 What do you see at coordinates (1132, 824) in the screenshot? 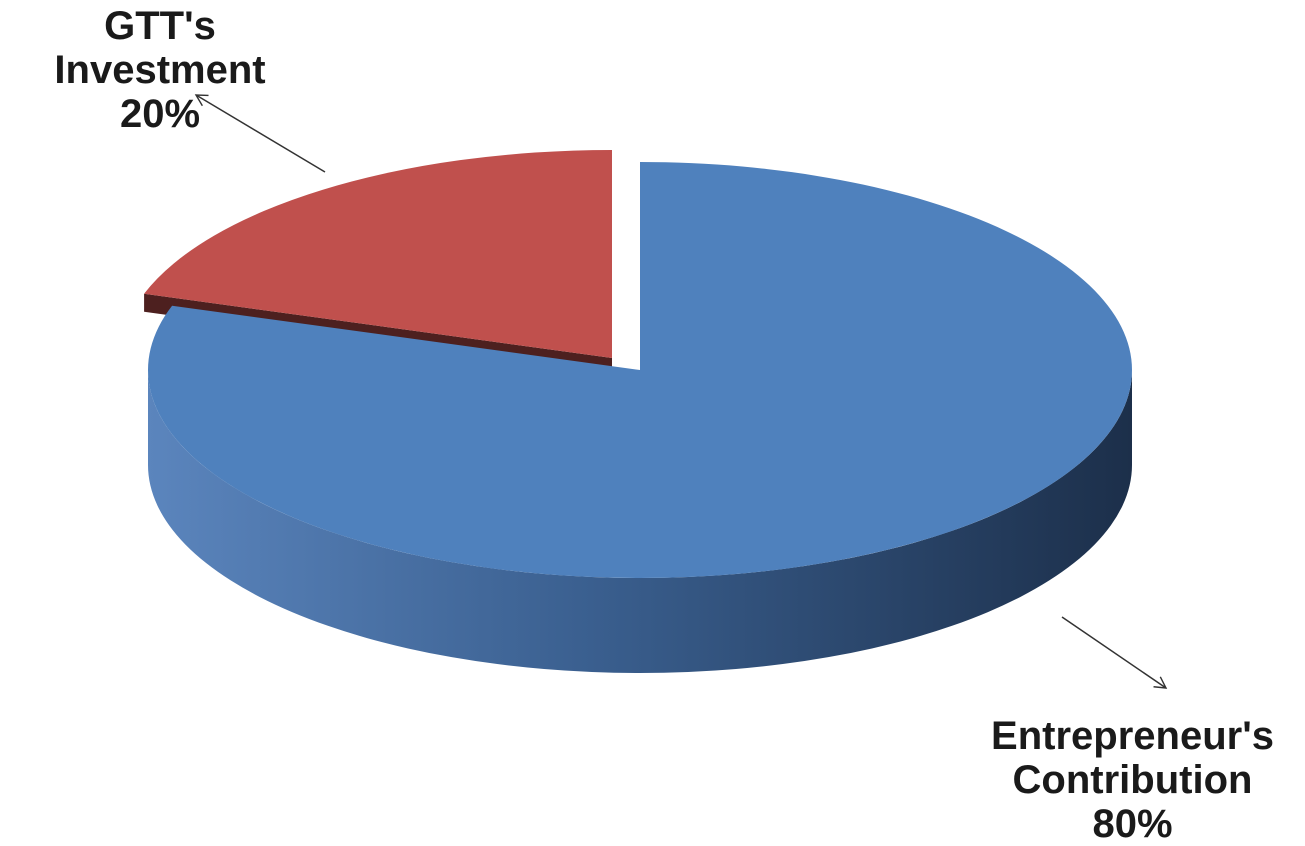
I see `entrepreneur-label-percent: 80%` at bounding box center [1132, 824].